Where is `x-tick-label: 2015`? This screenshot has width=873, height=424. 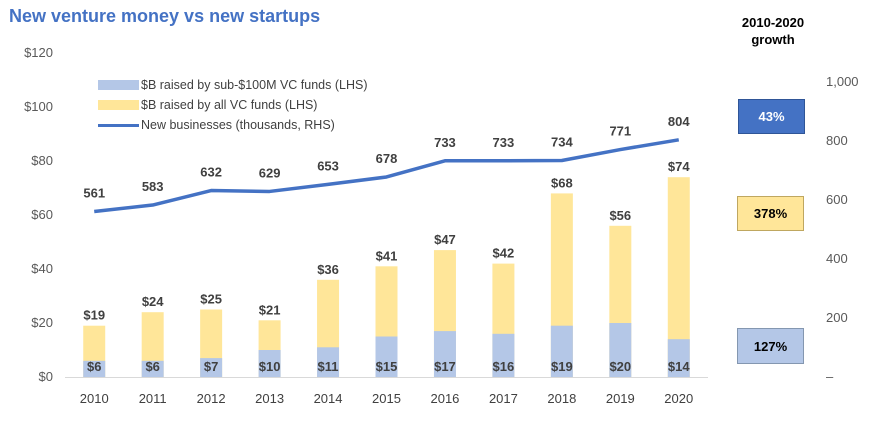
x-tick-label: 2015 is located at coordinates (386, 398).